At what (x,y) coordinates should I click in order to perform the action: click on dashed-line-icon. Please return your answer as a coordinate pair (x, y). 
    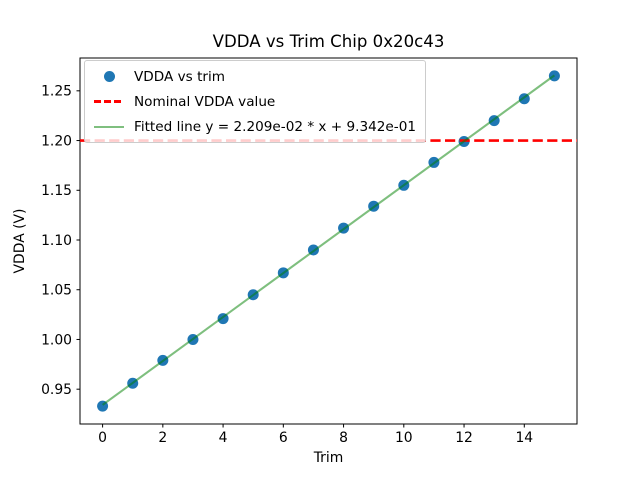
    Looking at the image, I should click on (109, 101).